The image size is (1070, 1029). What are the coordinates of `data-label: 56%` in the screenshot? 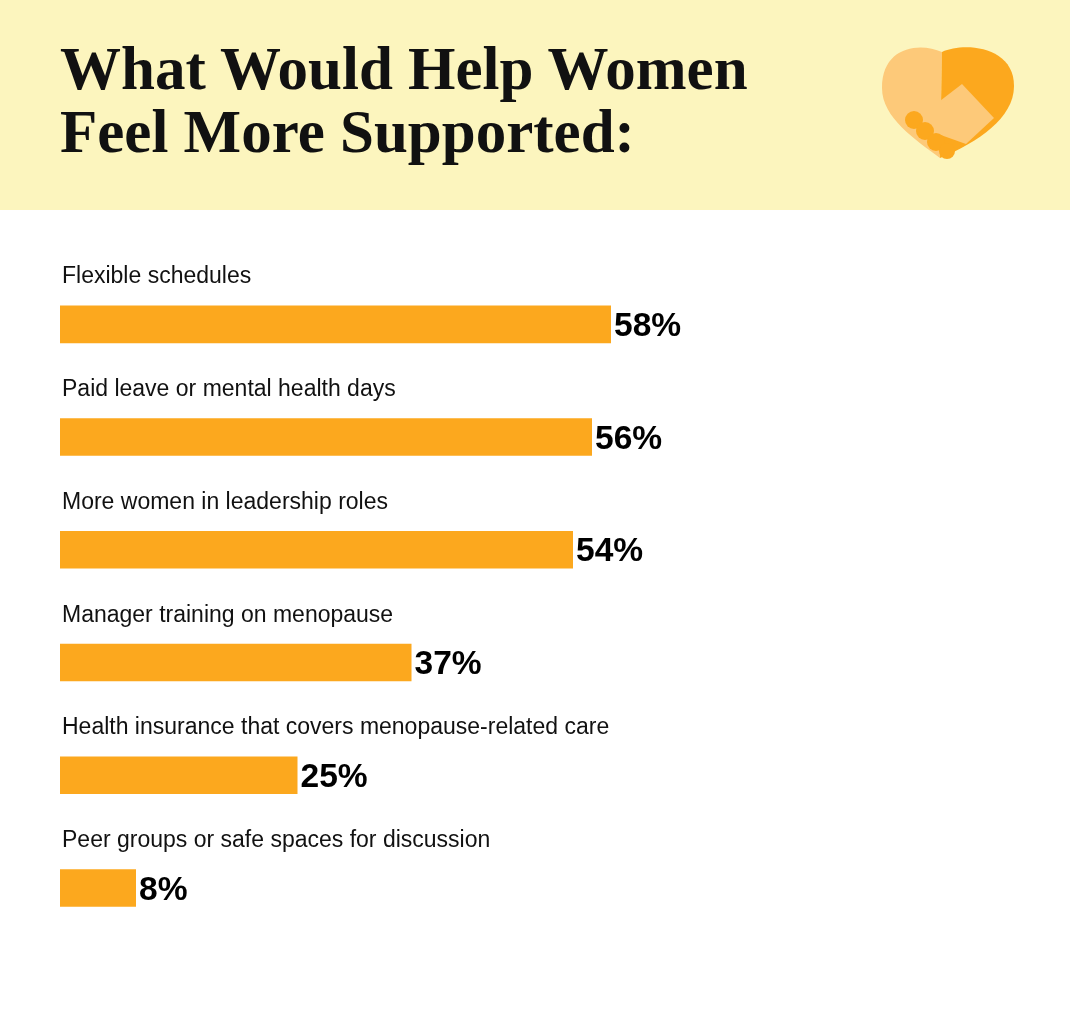 It's located at (629, 437).